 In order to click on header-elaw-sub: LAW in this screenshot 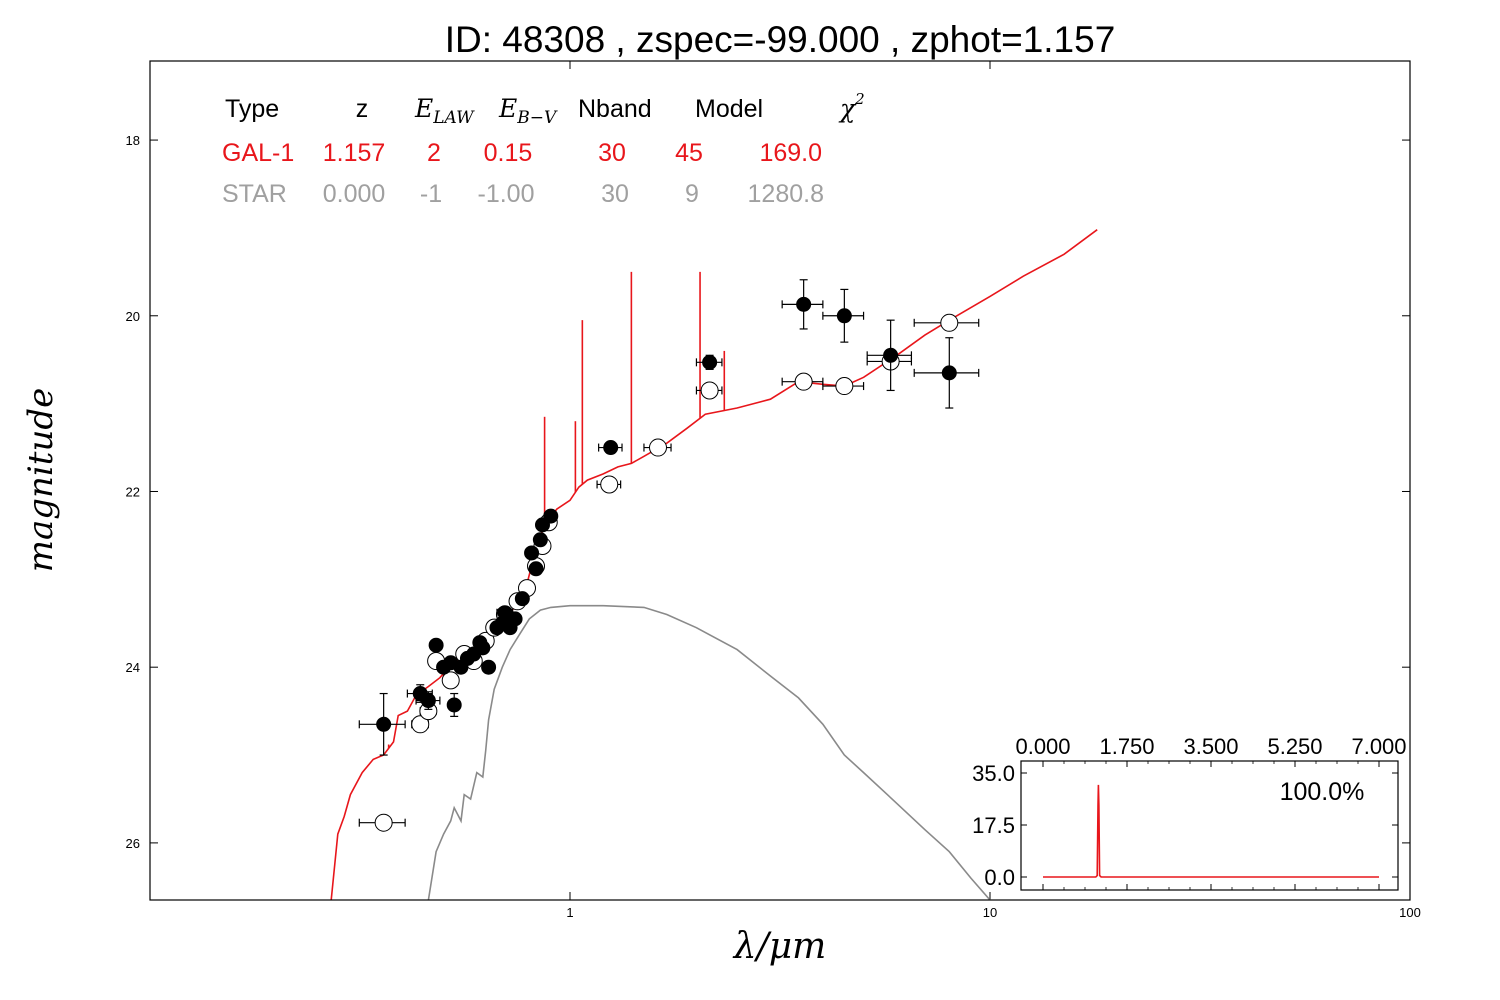, I will do `click(453, 118)`.